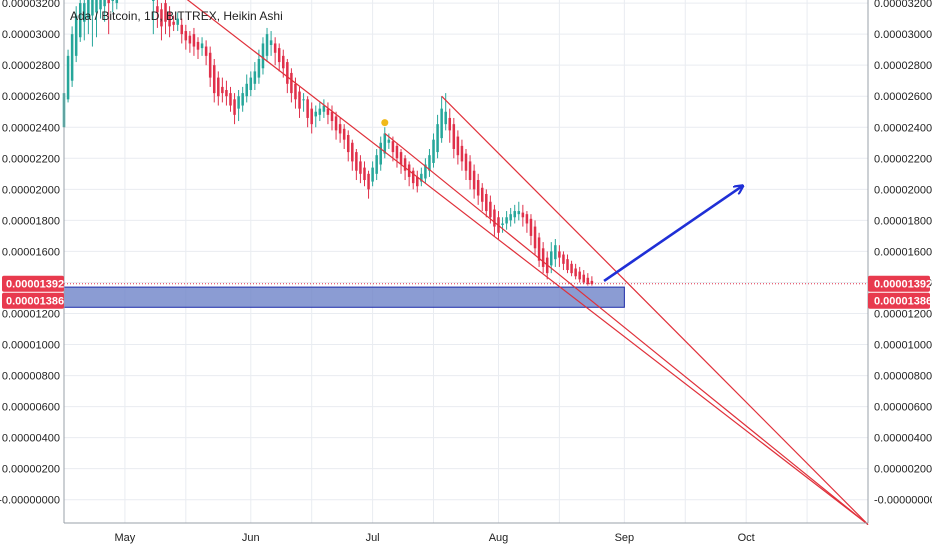 The height and width of the screenshot is (555, 932). Describe the element at coordinates (903, 97) in the screenshot. I see `y-tick-label-right: 0.00002600` at that location.